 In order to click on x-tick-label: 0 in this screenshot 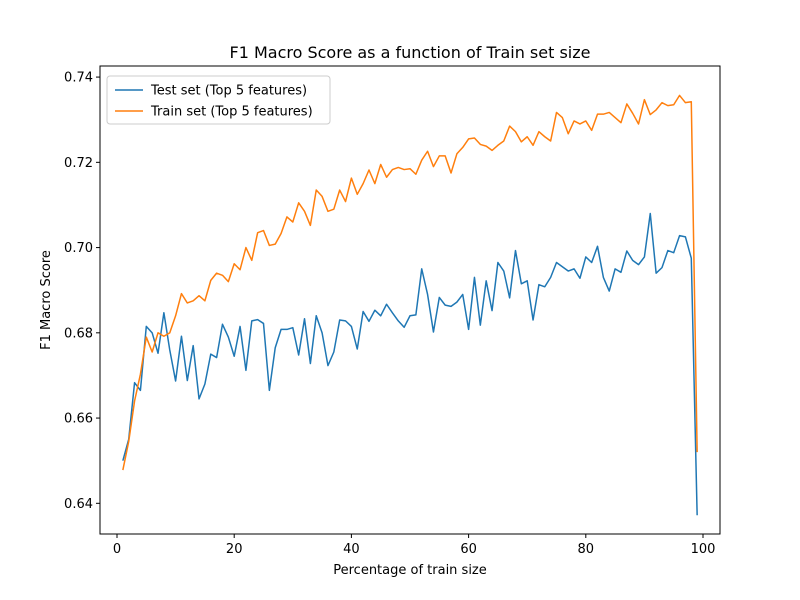, I will do `click(117, 549)`.